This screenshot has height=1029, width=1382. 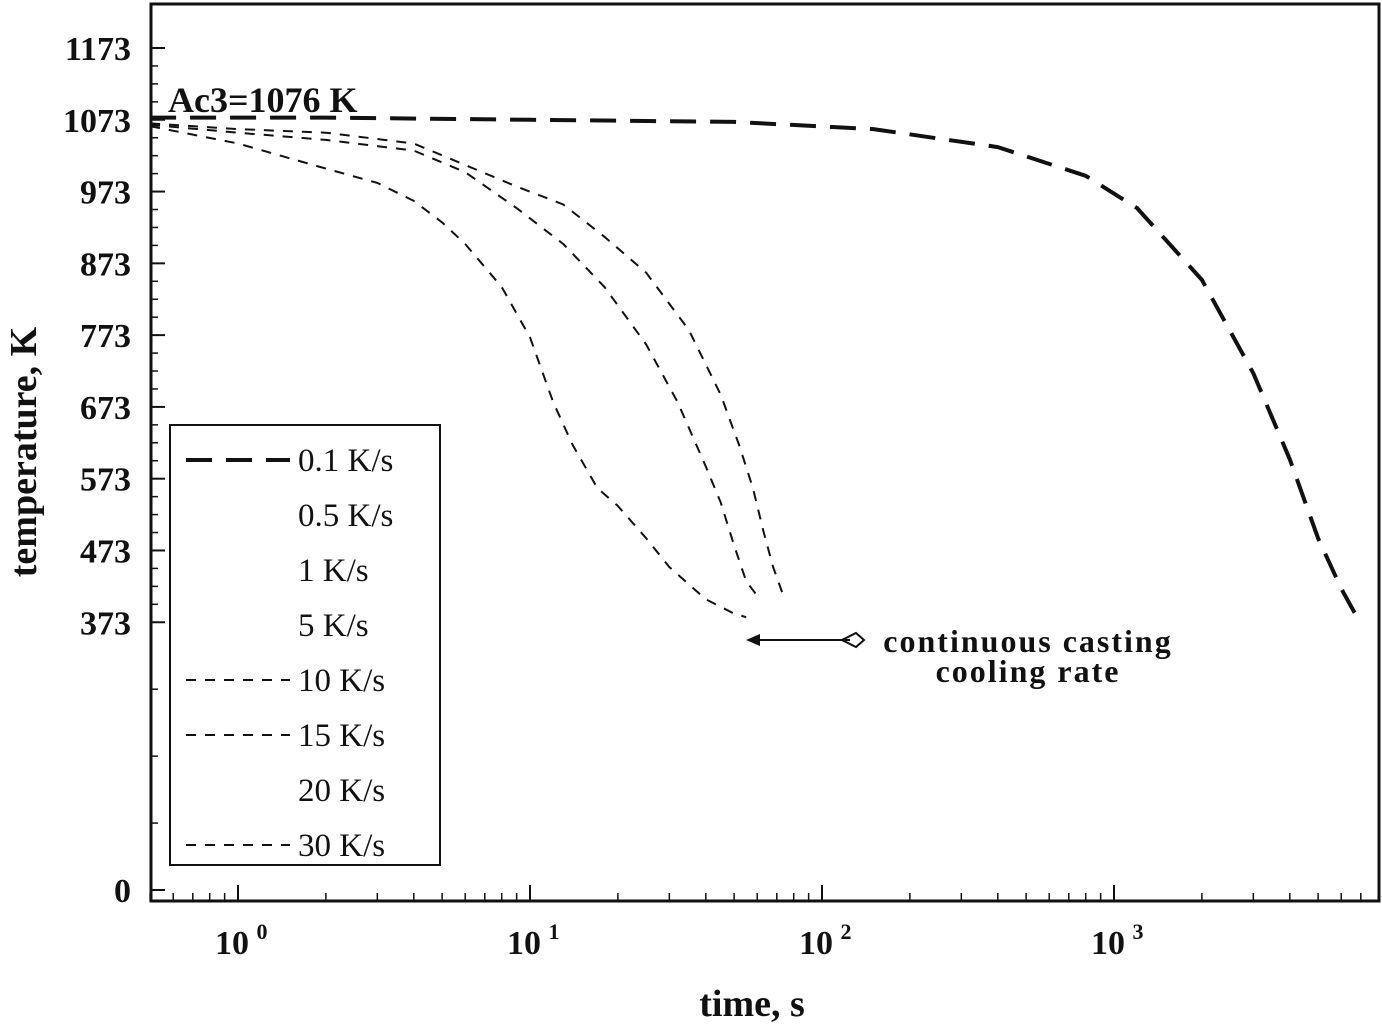 I want to click on annotation-line-1: continuous casting, so click(x=1027, y=641).